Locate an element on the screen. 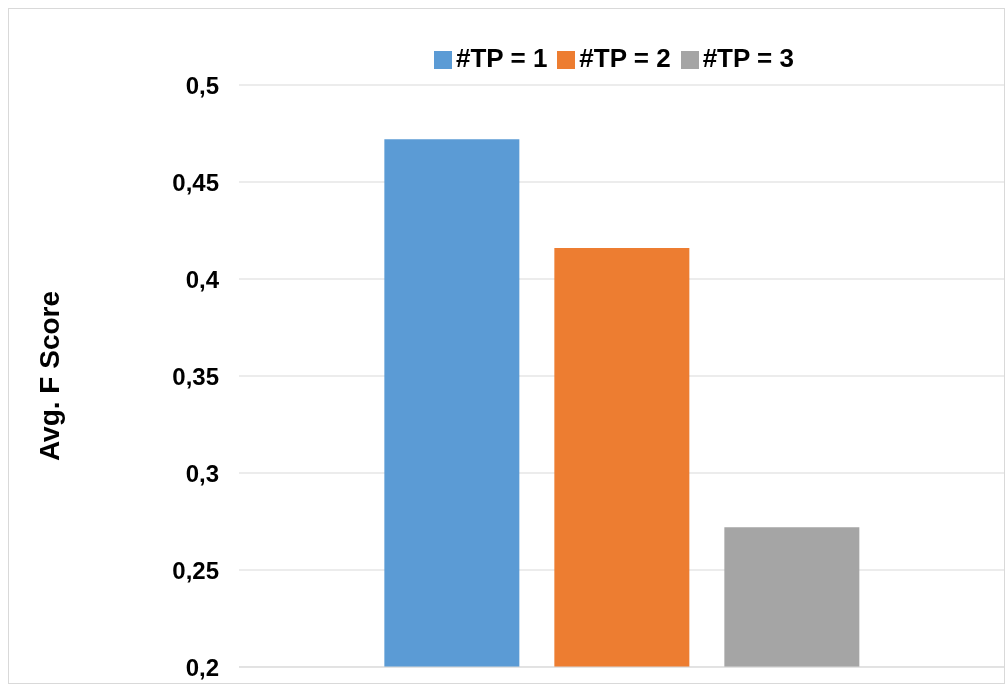 Image resolution: width=1007 pixels, height=692 pixels. legend-label: #TP = 1 is located at coordinates (502, 58).